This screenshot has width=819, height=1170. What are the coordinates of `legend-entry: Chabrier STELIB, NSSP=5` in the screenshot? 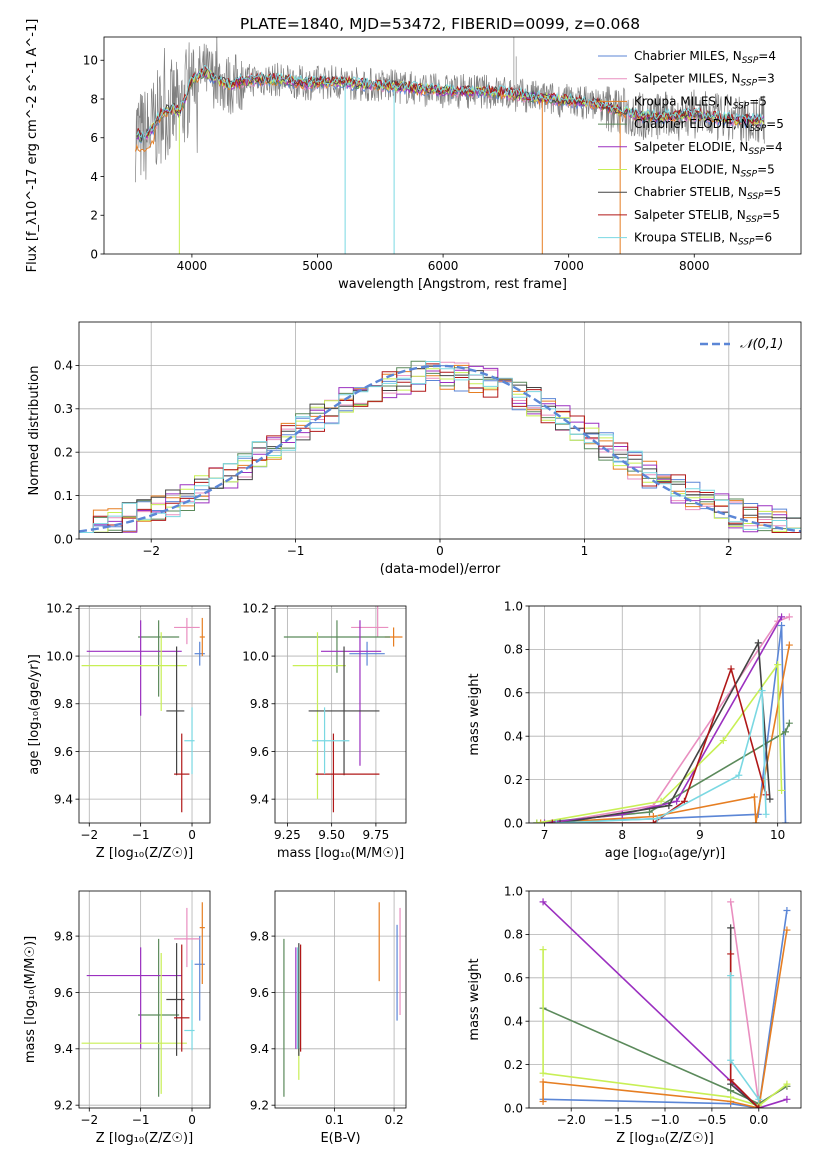 It's located at (707, 193).